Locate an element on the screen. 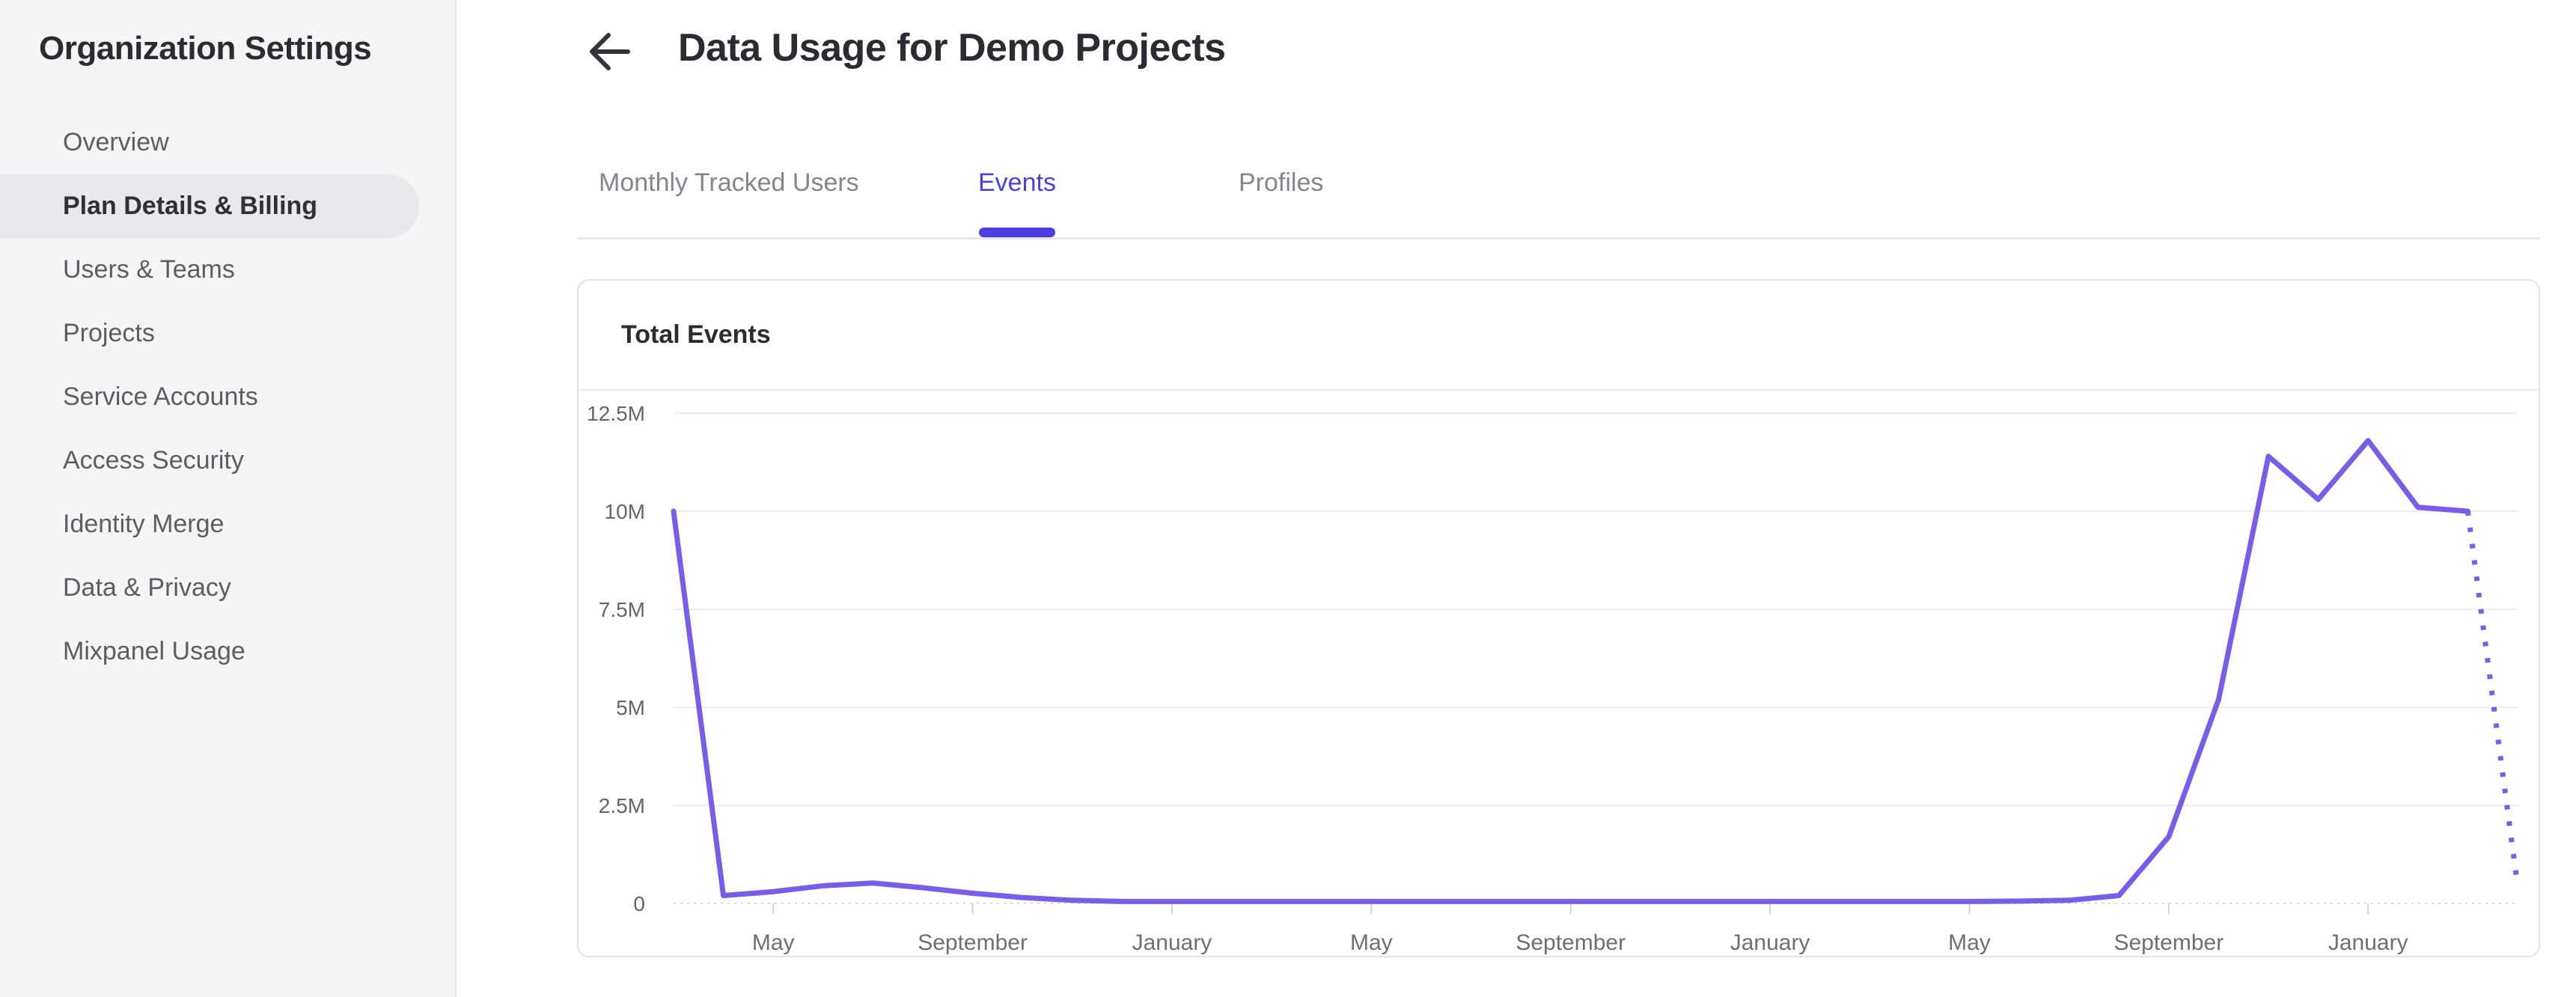 This screenshot has width=2576, height=997. sidebar-item-overview: Overview is located at coordinates (116, 142).